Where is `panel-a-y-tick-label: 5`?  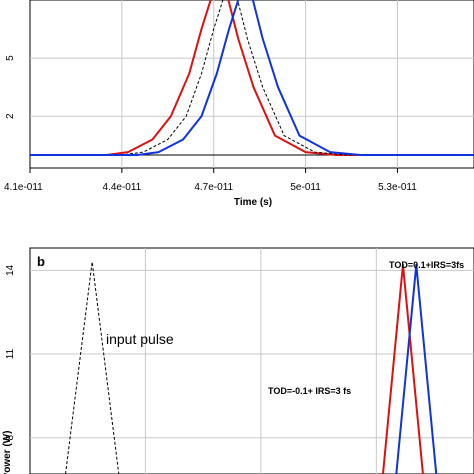
panel-a-y-tick-label: 5 is located at coordinates (10, 58).